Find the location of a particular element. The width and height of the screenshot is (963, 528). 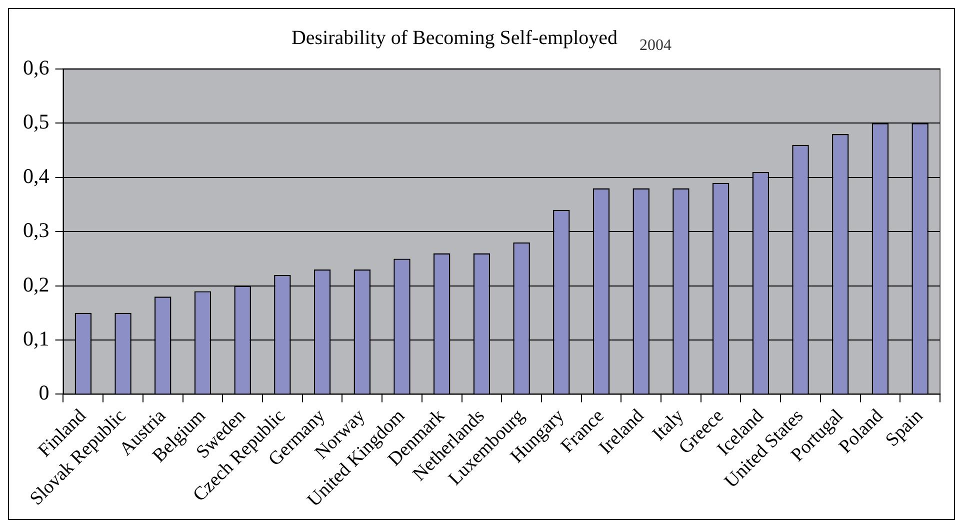

y-tick-label: 0 is located at coordinates (44, 392).